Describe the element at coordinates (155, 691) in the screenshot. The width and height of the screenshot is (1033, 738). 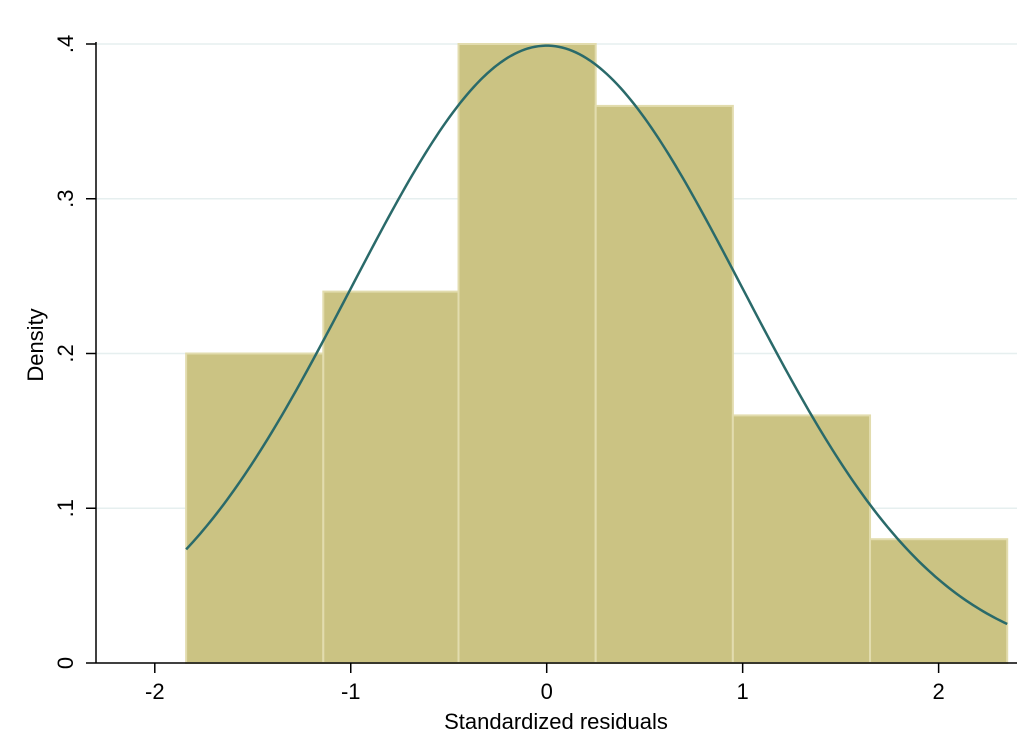
I see `x-tick-label-0: -2` at that location.